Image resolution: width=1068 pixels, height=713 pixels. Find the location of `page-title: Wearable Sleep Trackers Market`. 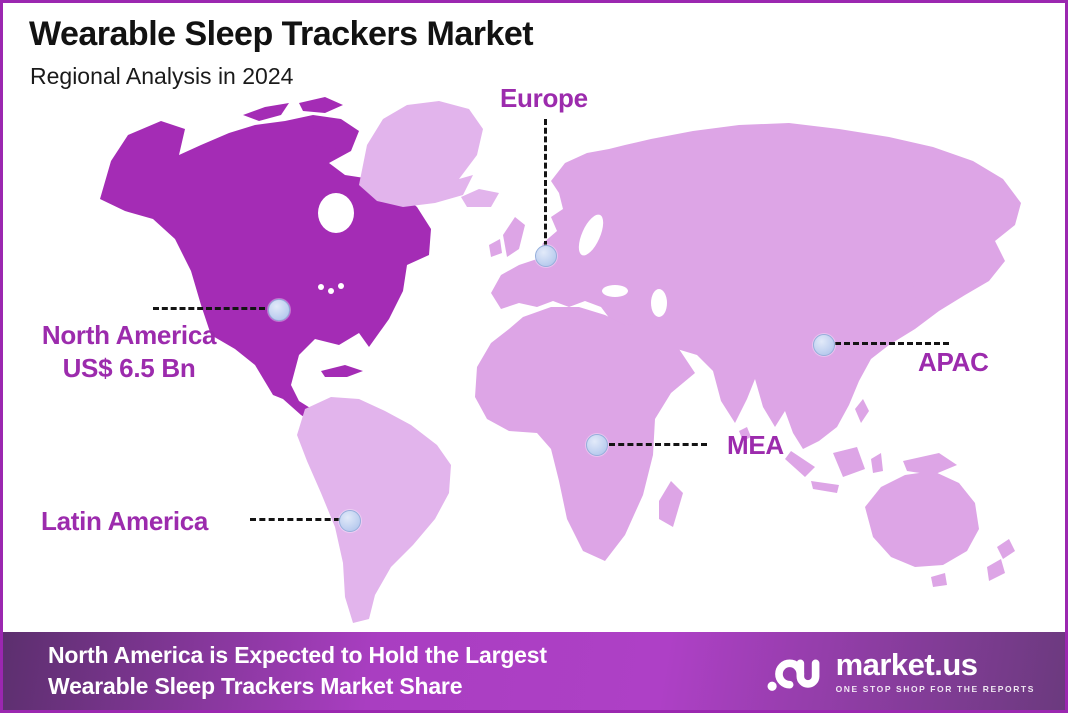

page-title: Wearable Sleep Trackers Market is located at coordinates (281, 34).